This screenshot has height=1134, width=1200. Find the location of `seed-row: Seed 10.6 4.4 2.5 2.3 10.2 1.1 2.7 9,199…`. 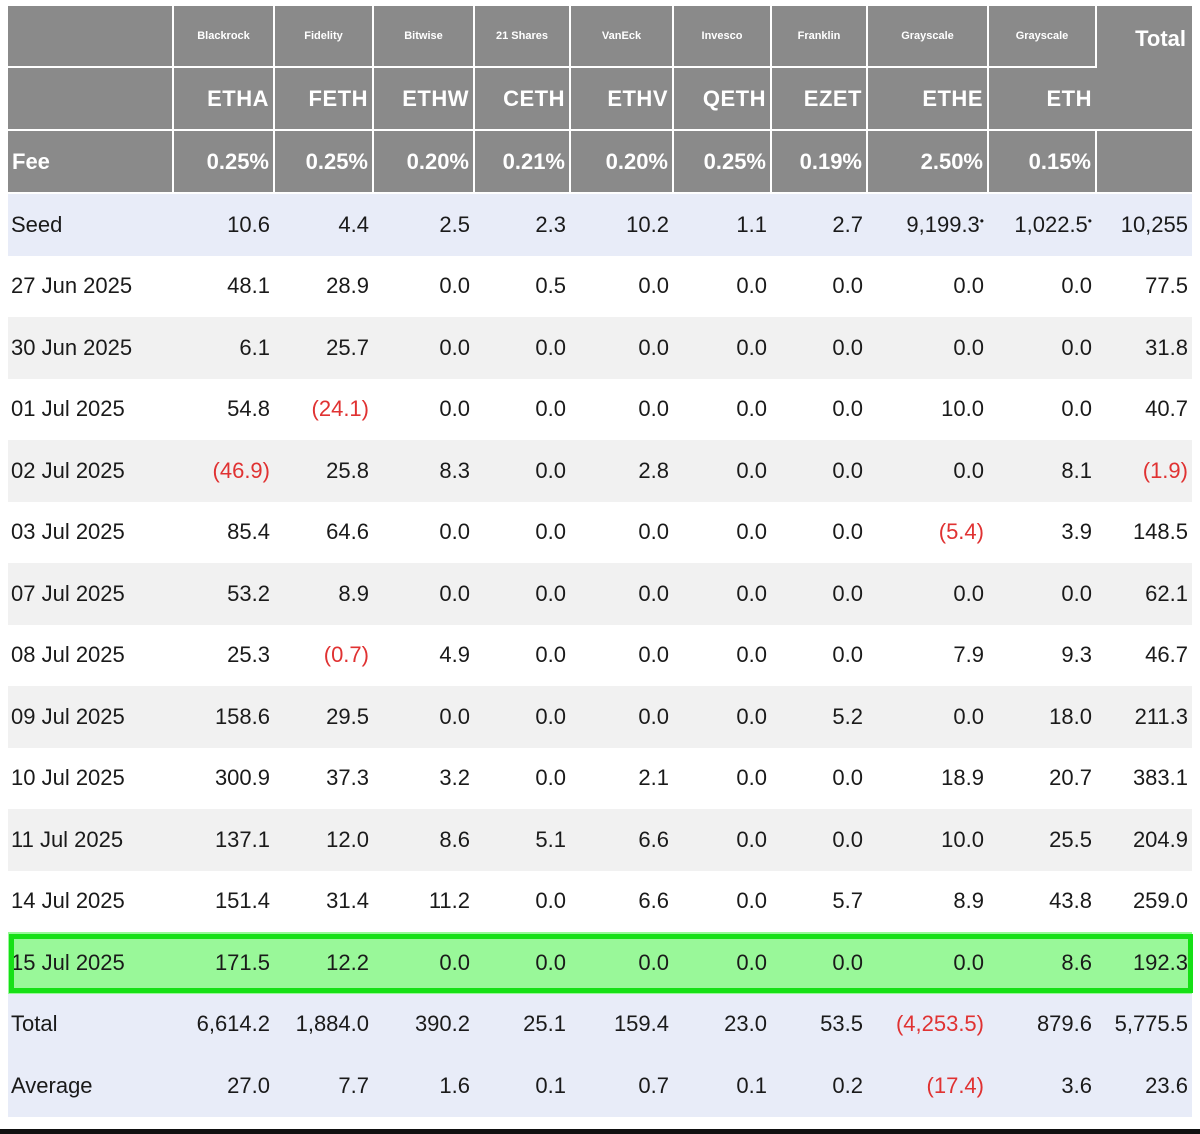

seed-row: Seed 10.6 4.4 2.5 2.3 10.2 1.1 2.7 9,199… is located at coordinates (600, 224).